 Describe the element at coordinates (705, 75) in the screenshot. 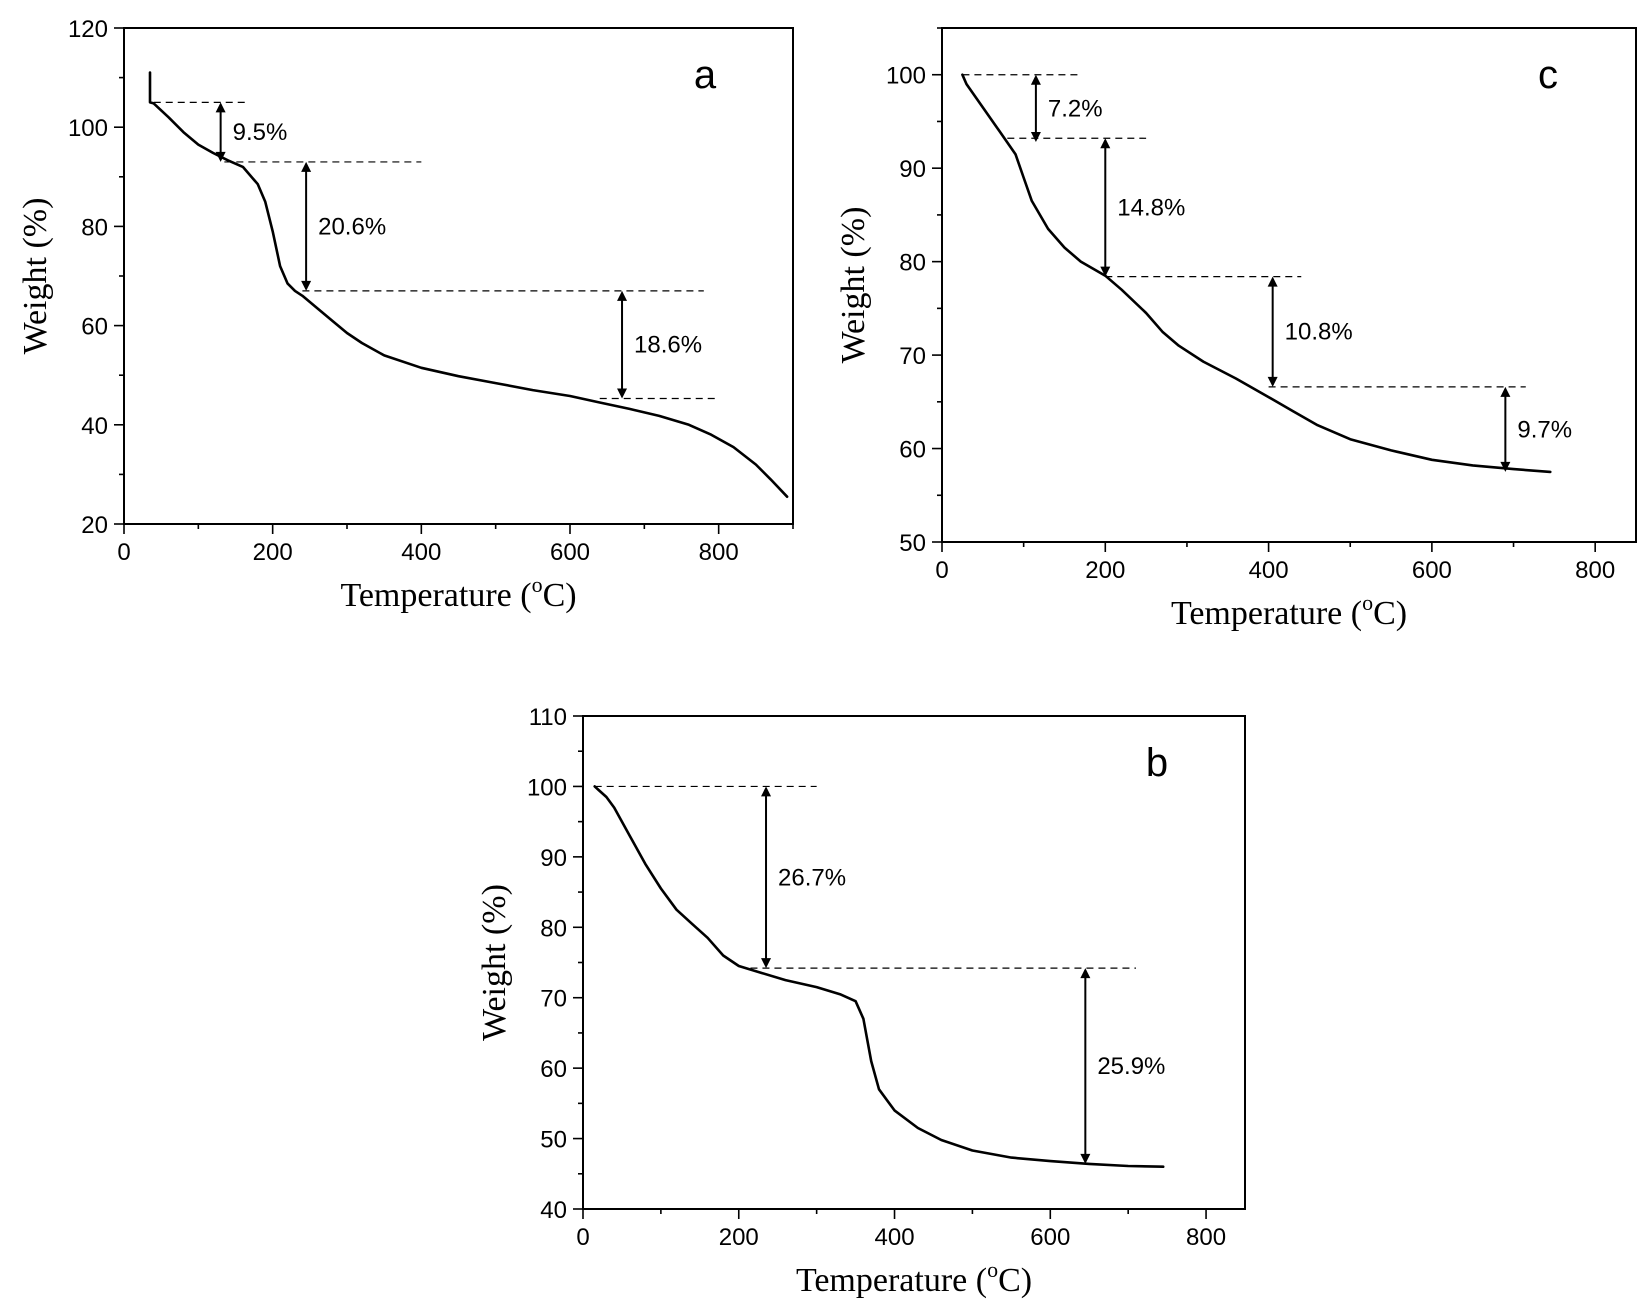

I see `panel-label: a` at that location.